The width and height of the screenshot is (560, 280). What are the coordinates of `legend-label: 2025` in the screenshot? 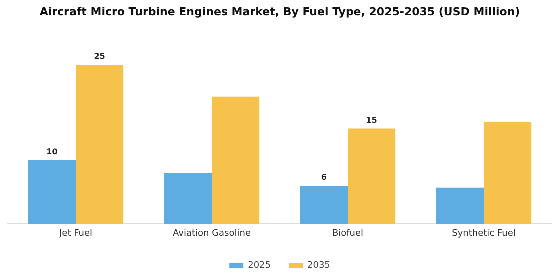 It's located at (259, 265).